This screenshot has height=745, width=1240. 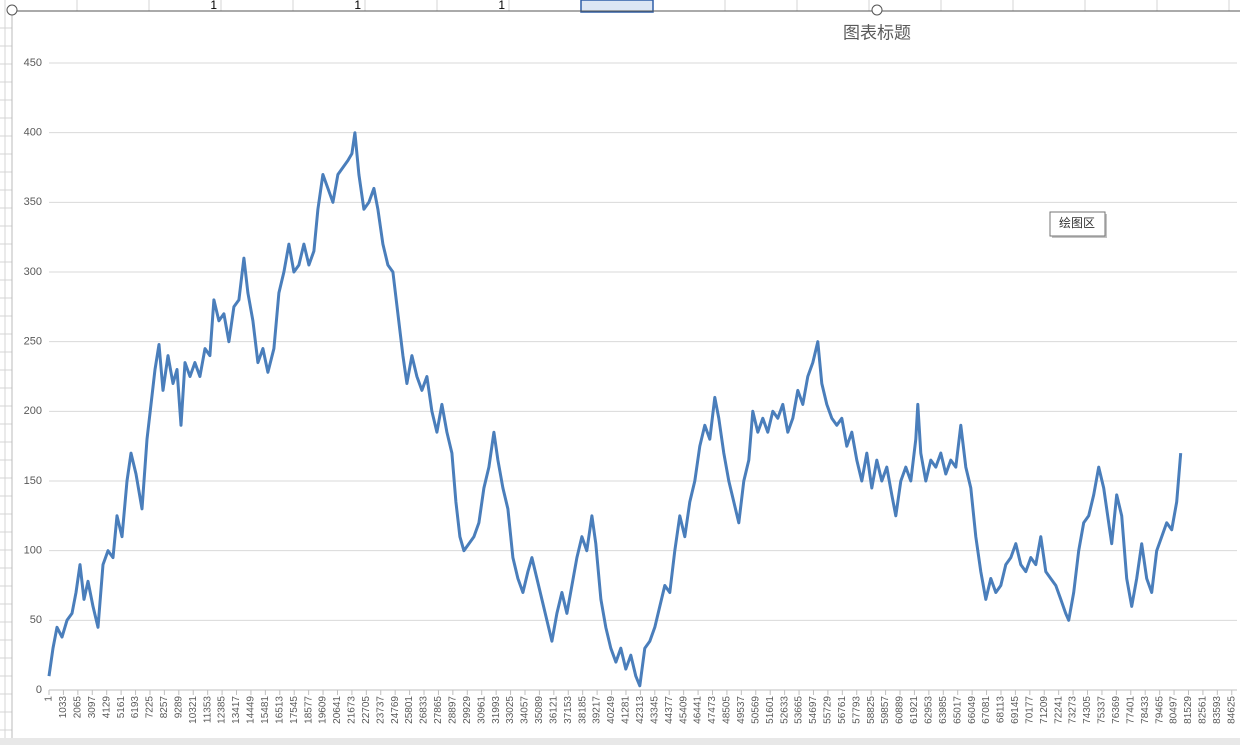 I want to click on x-tick-label: 53665, so click(x=799, y=710).